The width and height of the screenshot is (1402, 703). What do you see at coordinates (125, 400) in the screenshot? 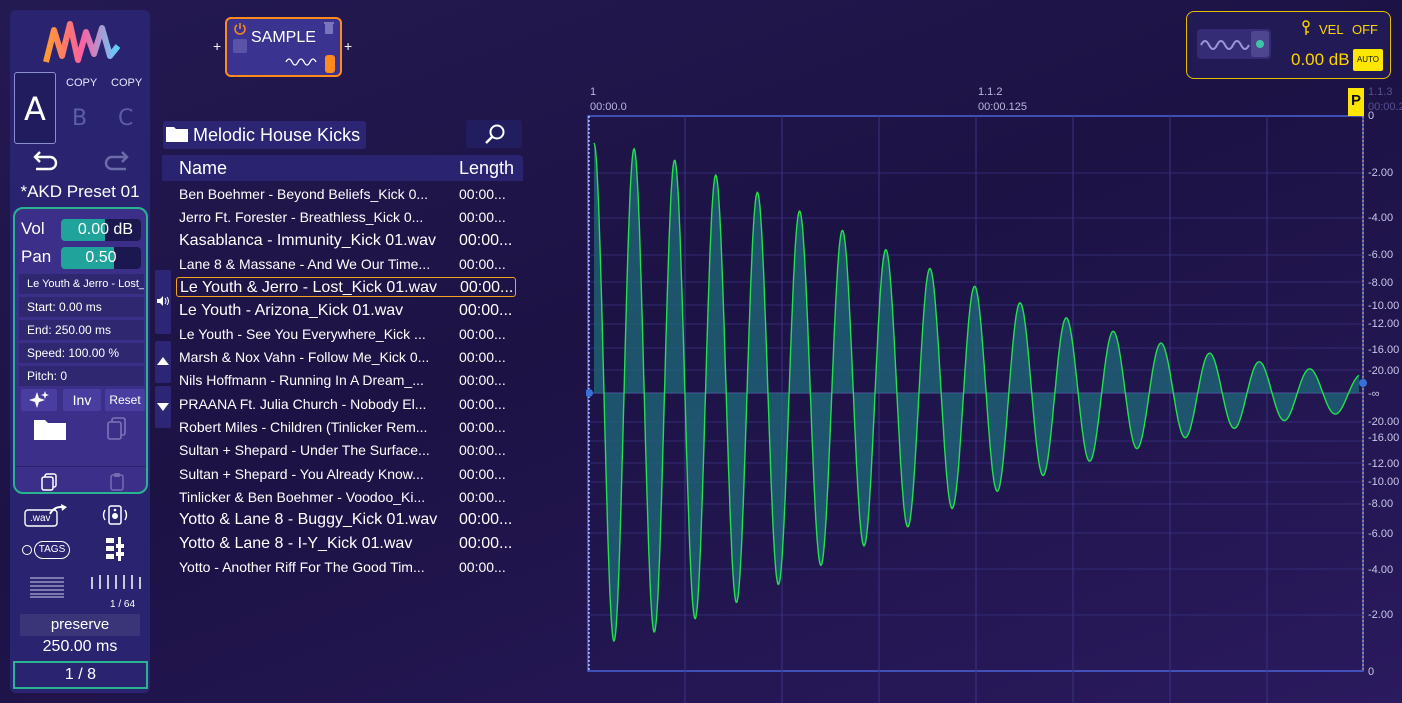
I see `reset-button: Reset` at bounding box center [125, 400].